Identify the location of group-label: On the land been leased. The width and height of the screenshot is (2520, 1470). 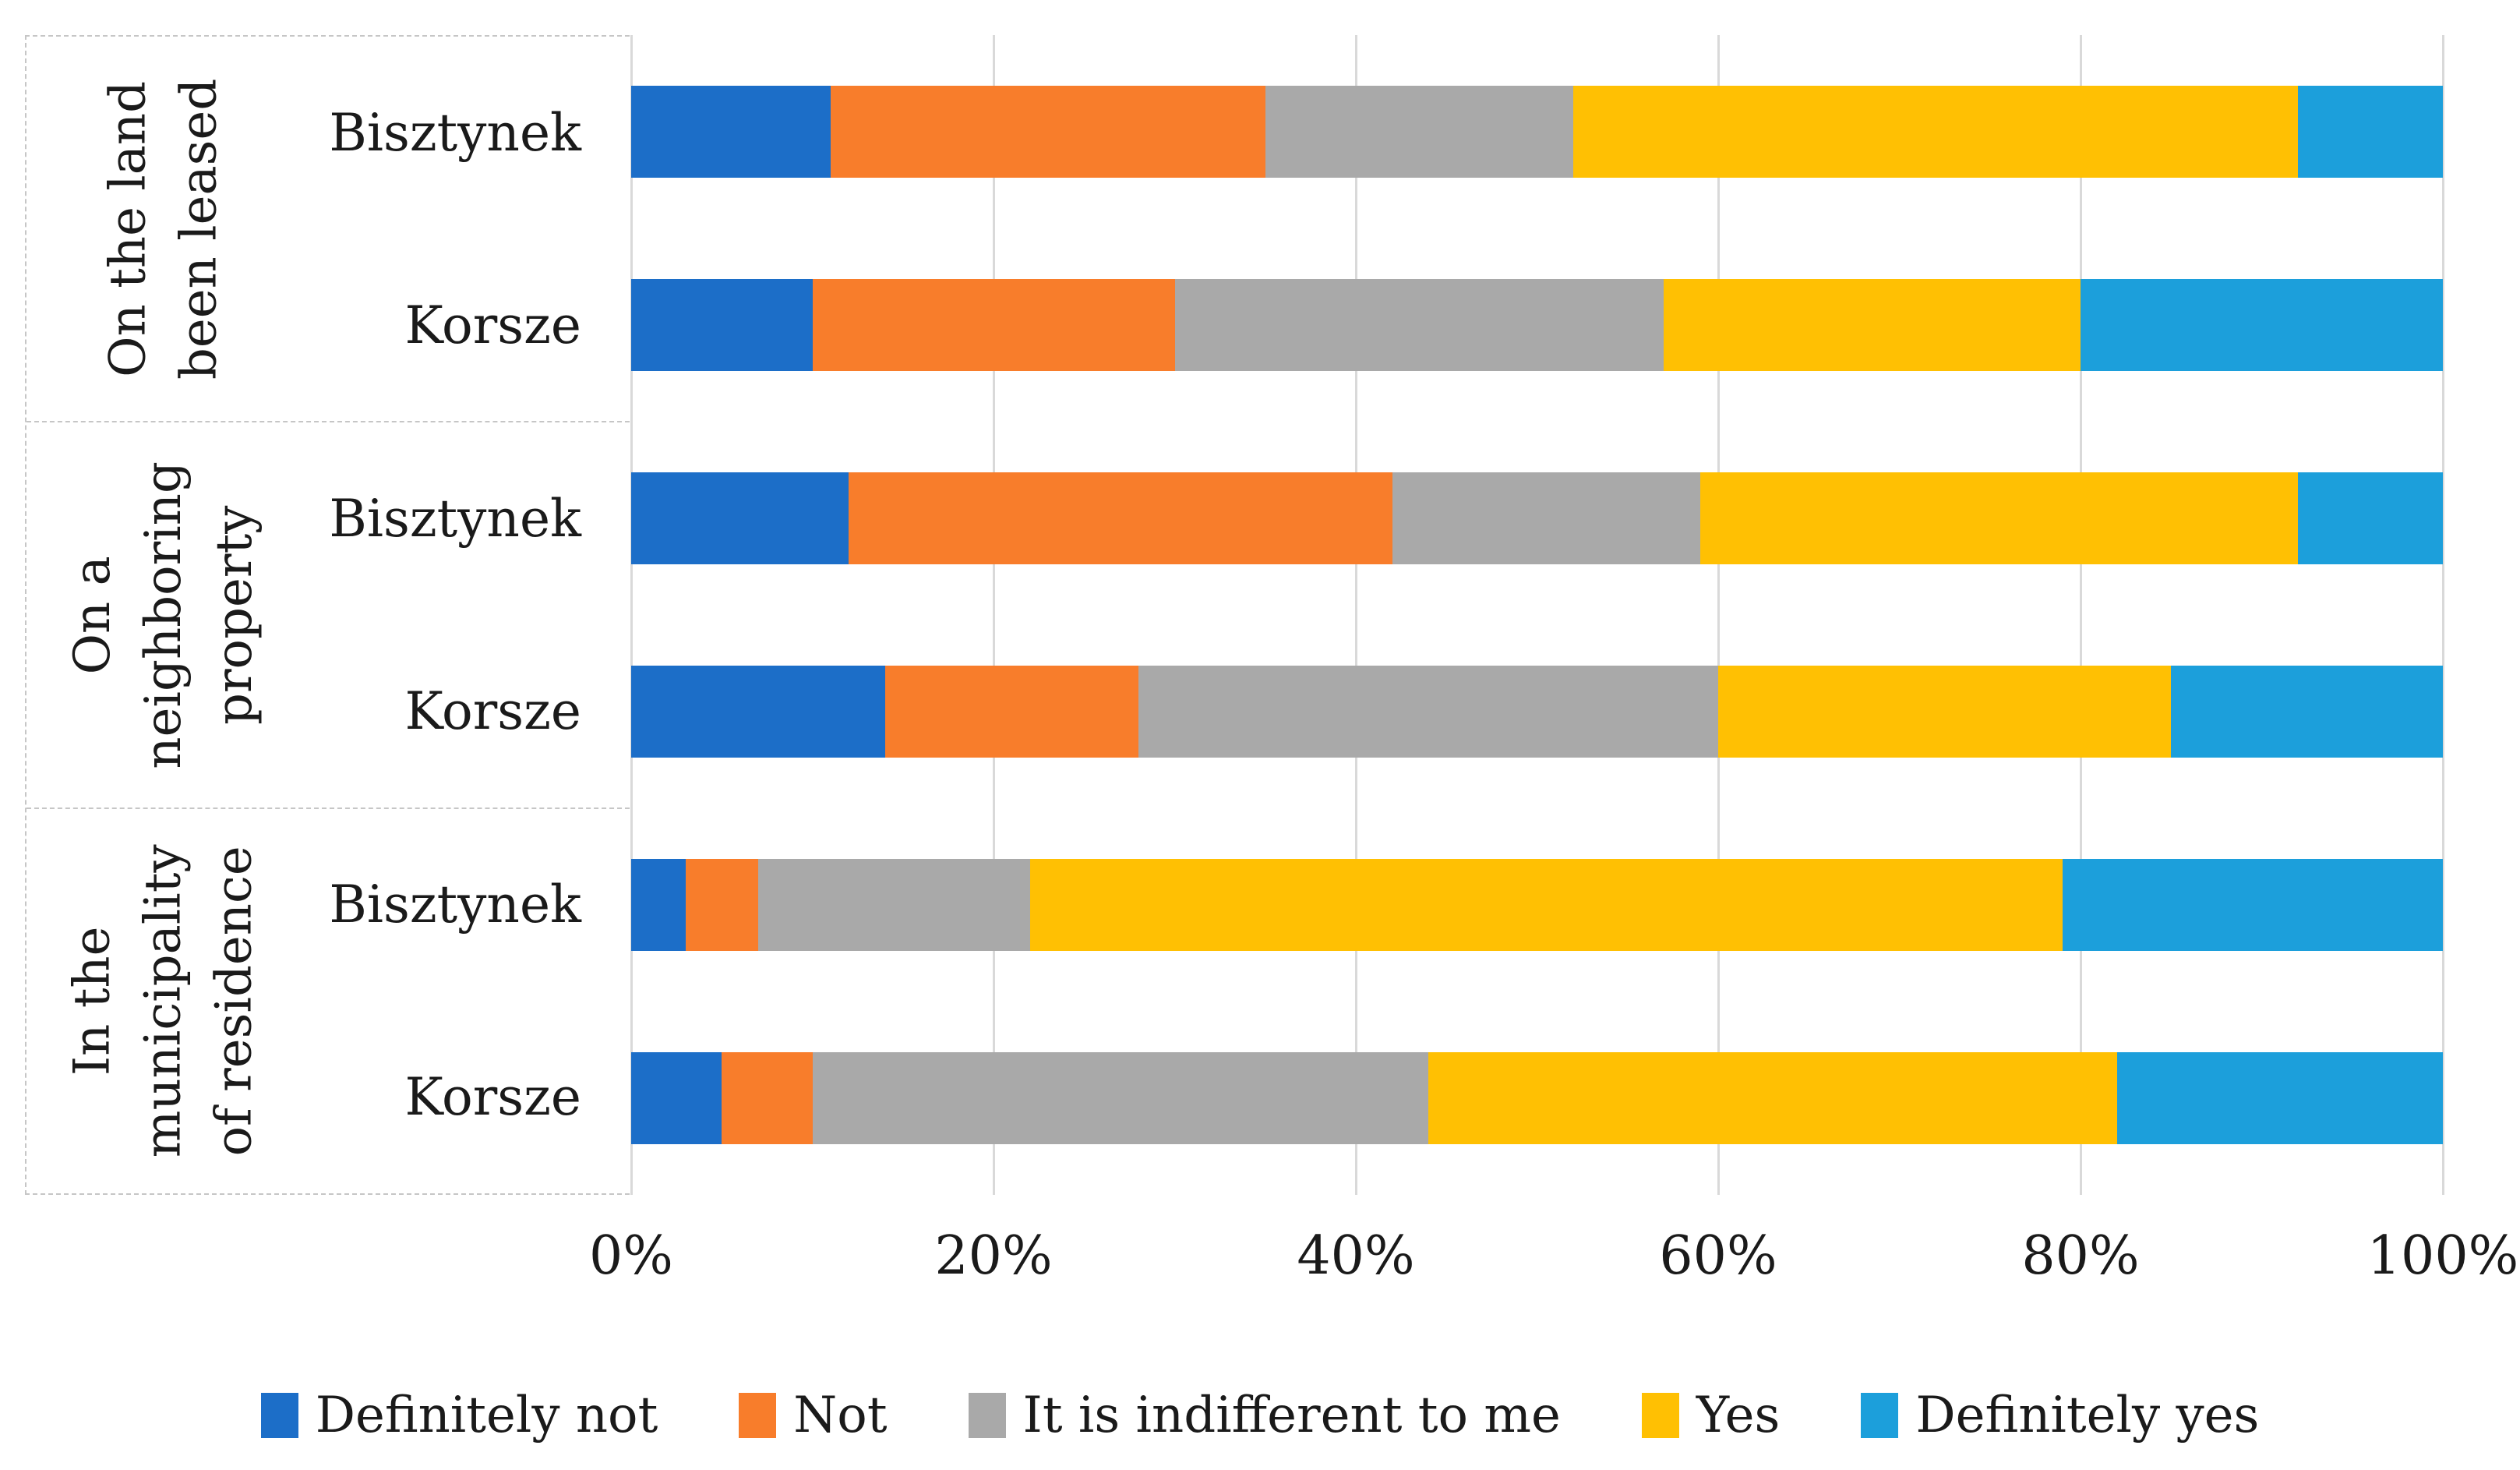
(164, 228).